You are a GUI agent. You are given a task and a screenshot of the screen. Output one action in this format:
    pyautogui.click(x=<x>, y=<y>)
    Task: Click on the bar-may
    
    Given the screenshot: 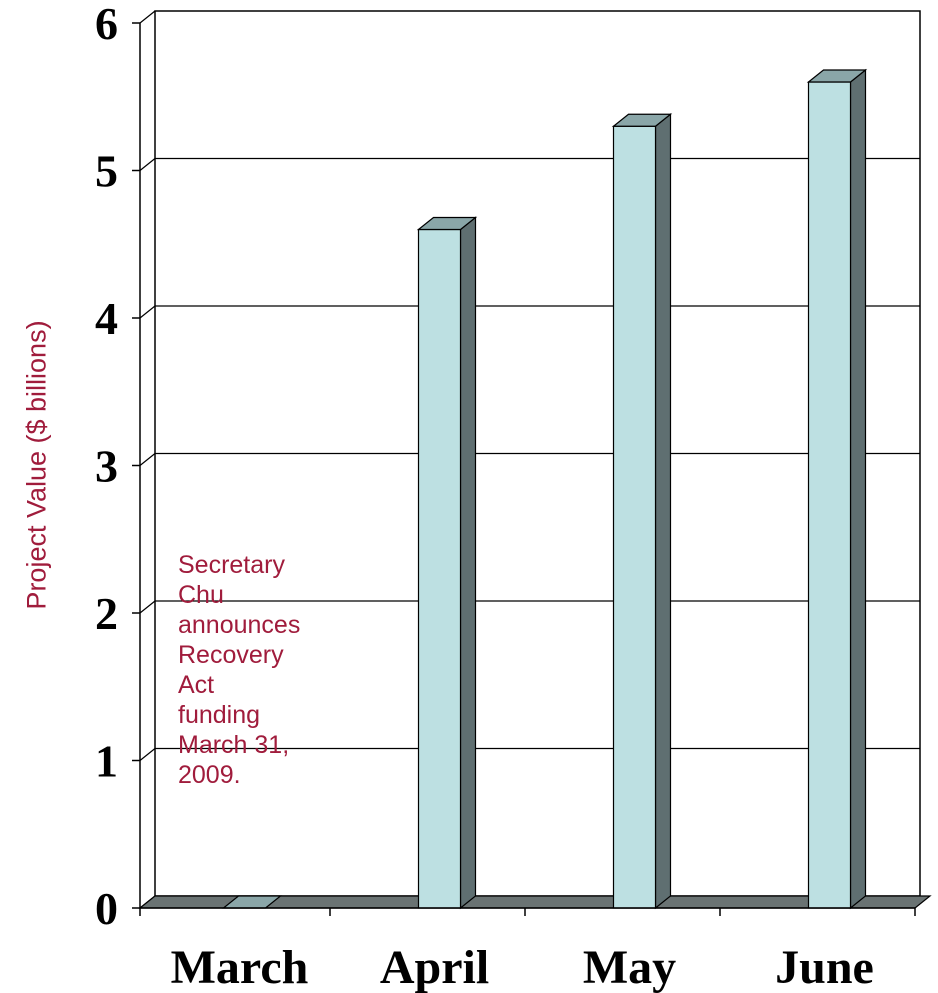 What is the action you would take?
    pyautogui.click(x=642, y=511)
    